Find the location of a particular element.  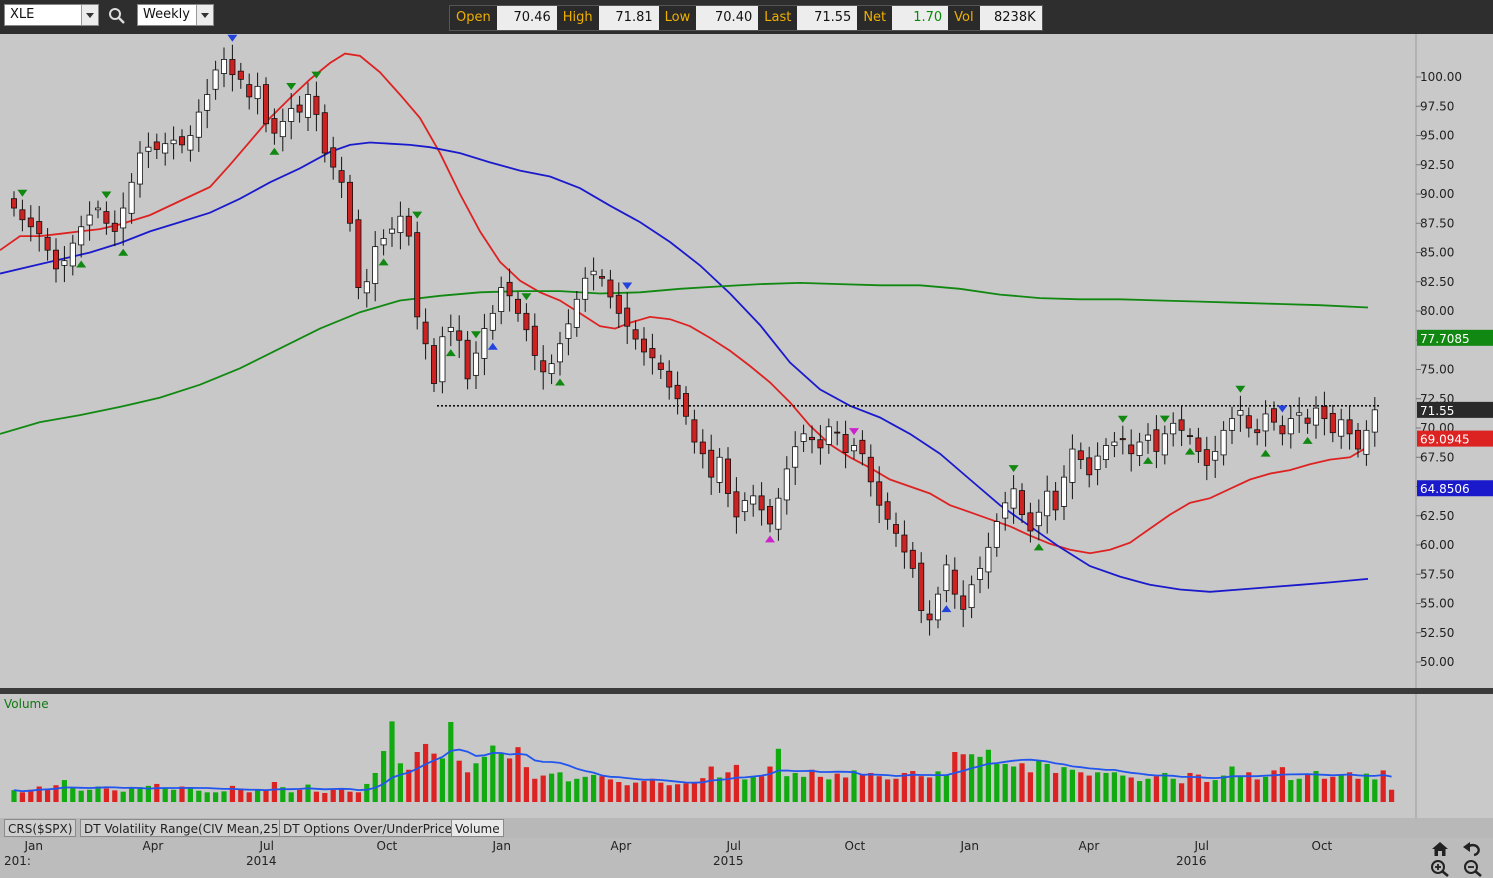

time-axis-label: Jul is located at coordinates (1201, 846).